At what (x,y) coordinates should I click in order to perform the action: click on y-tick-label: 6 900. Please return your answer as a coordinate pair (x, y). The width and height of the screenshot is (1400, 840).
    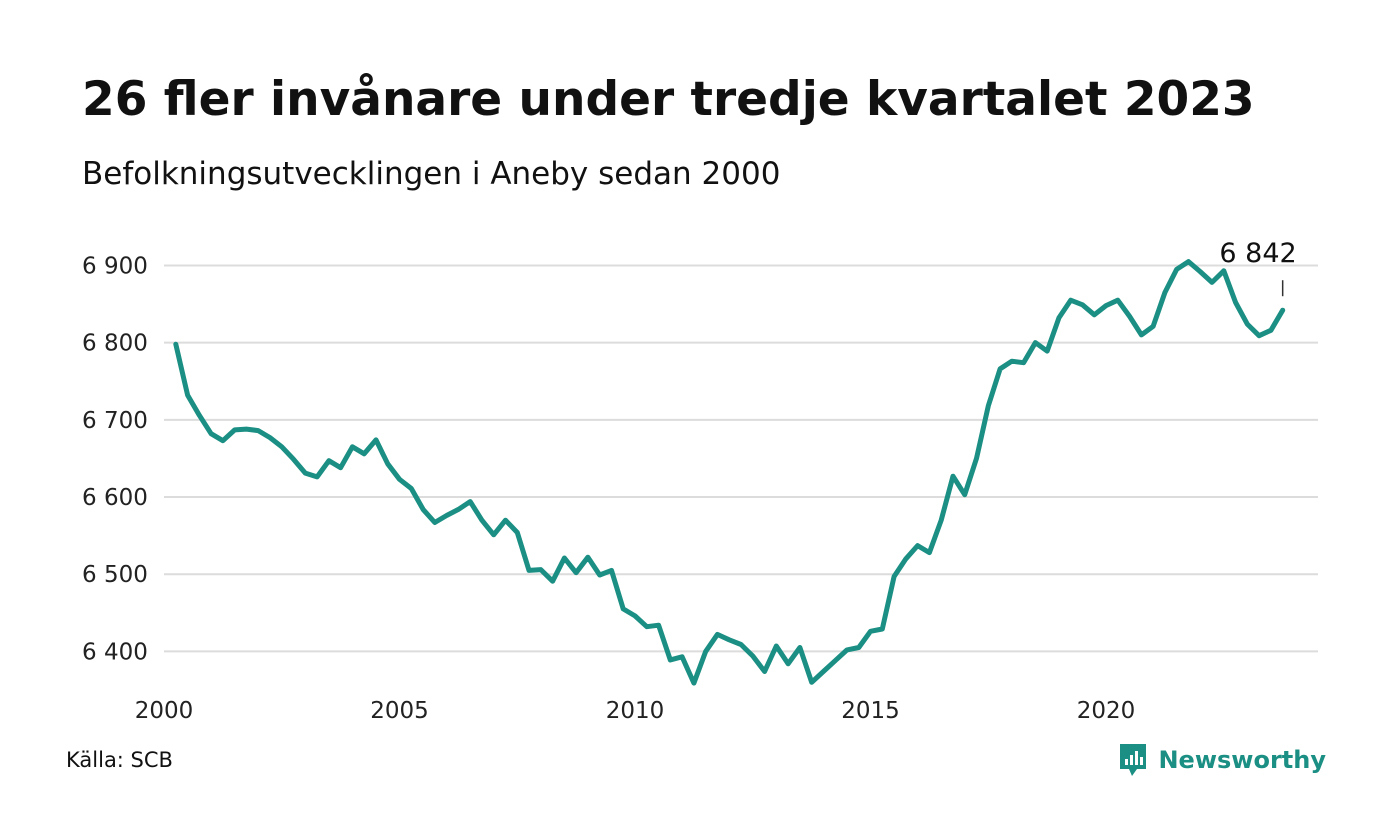
    Looking at the image, I should click on (115, 266).